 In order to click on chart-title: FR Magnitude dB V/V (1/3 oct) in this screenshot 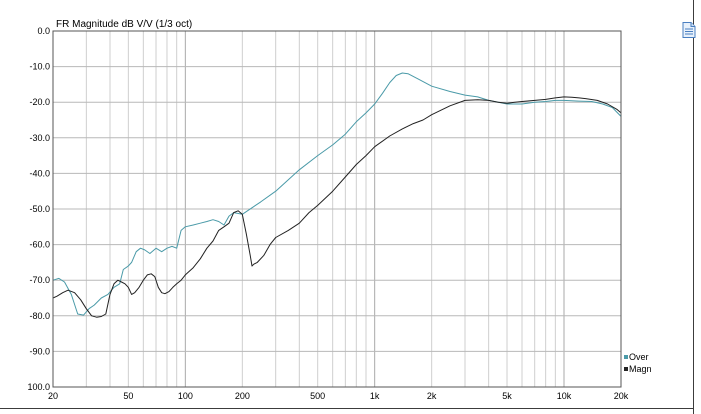, I will do `click(124, 24)`.